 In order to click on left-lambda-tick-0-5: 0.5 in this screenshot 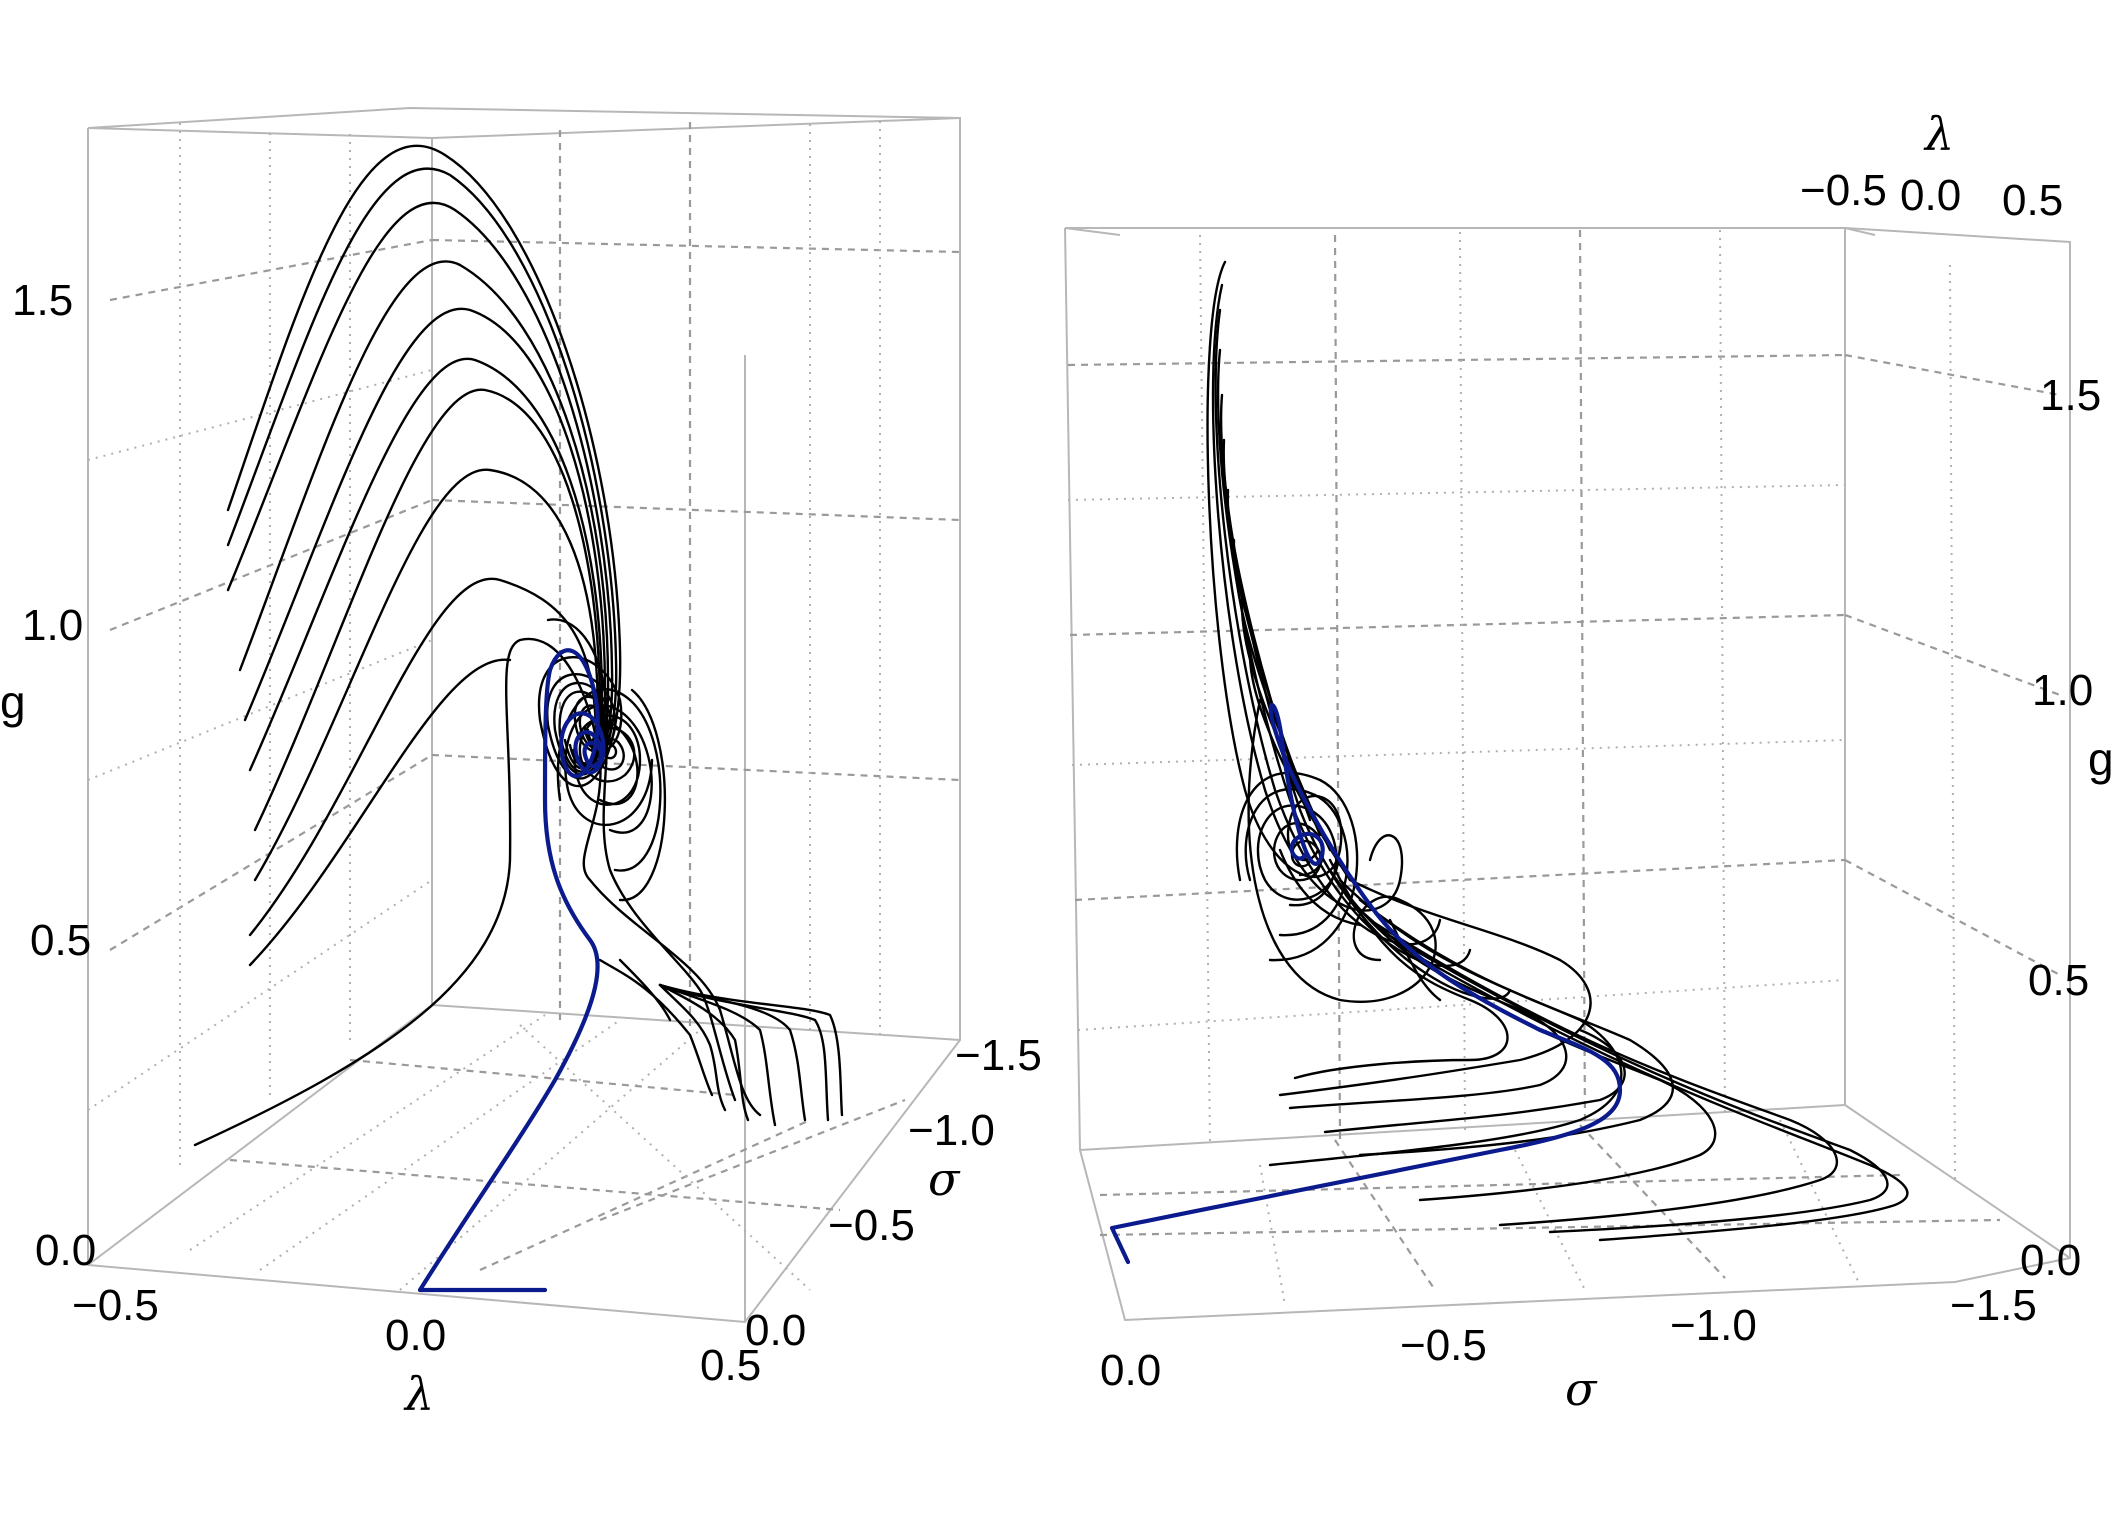, I will do `click(730, 1365)`.